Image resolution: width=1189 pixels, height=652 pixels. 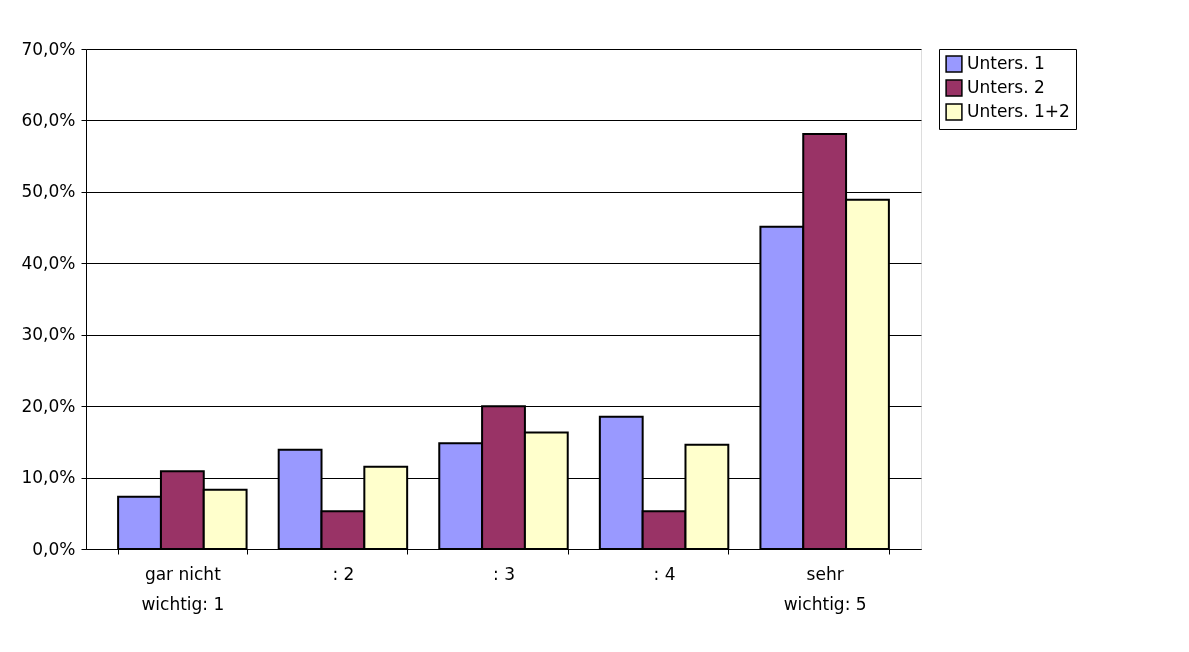 I want to click on x-tick-label: : 4, so click(x=664, y=573).